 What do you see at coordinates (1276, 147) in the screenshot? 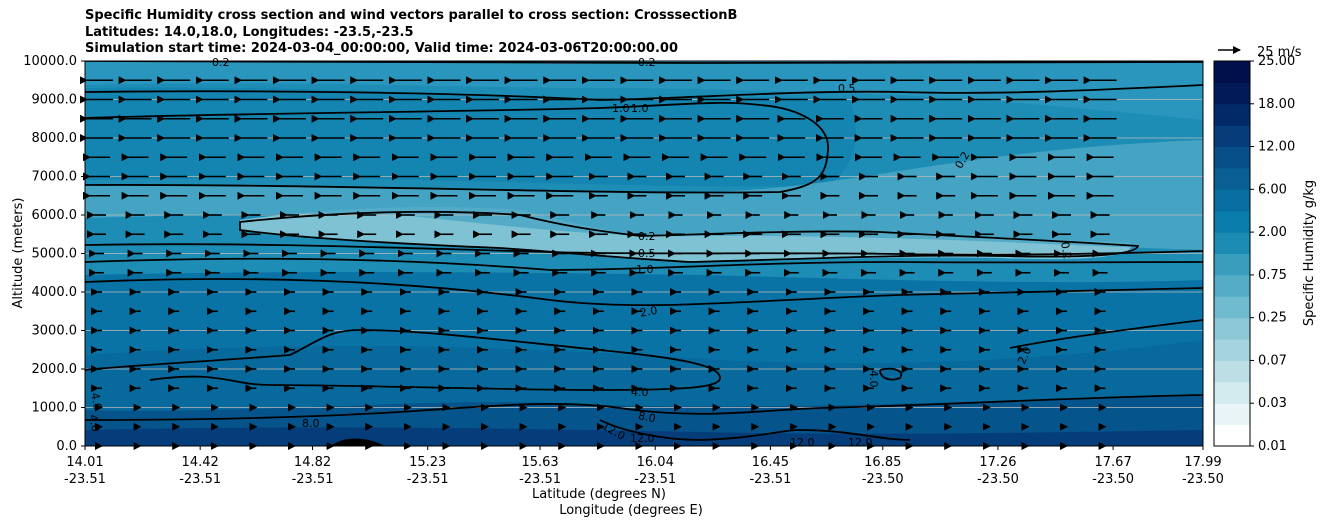
I see `colorbar-tick-label: 12.00` at bounding box center [1276, 147].